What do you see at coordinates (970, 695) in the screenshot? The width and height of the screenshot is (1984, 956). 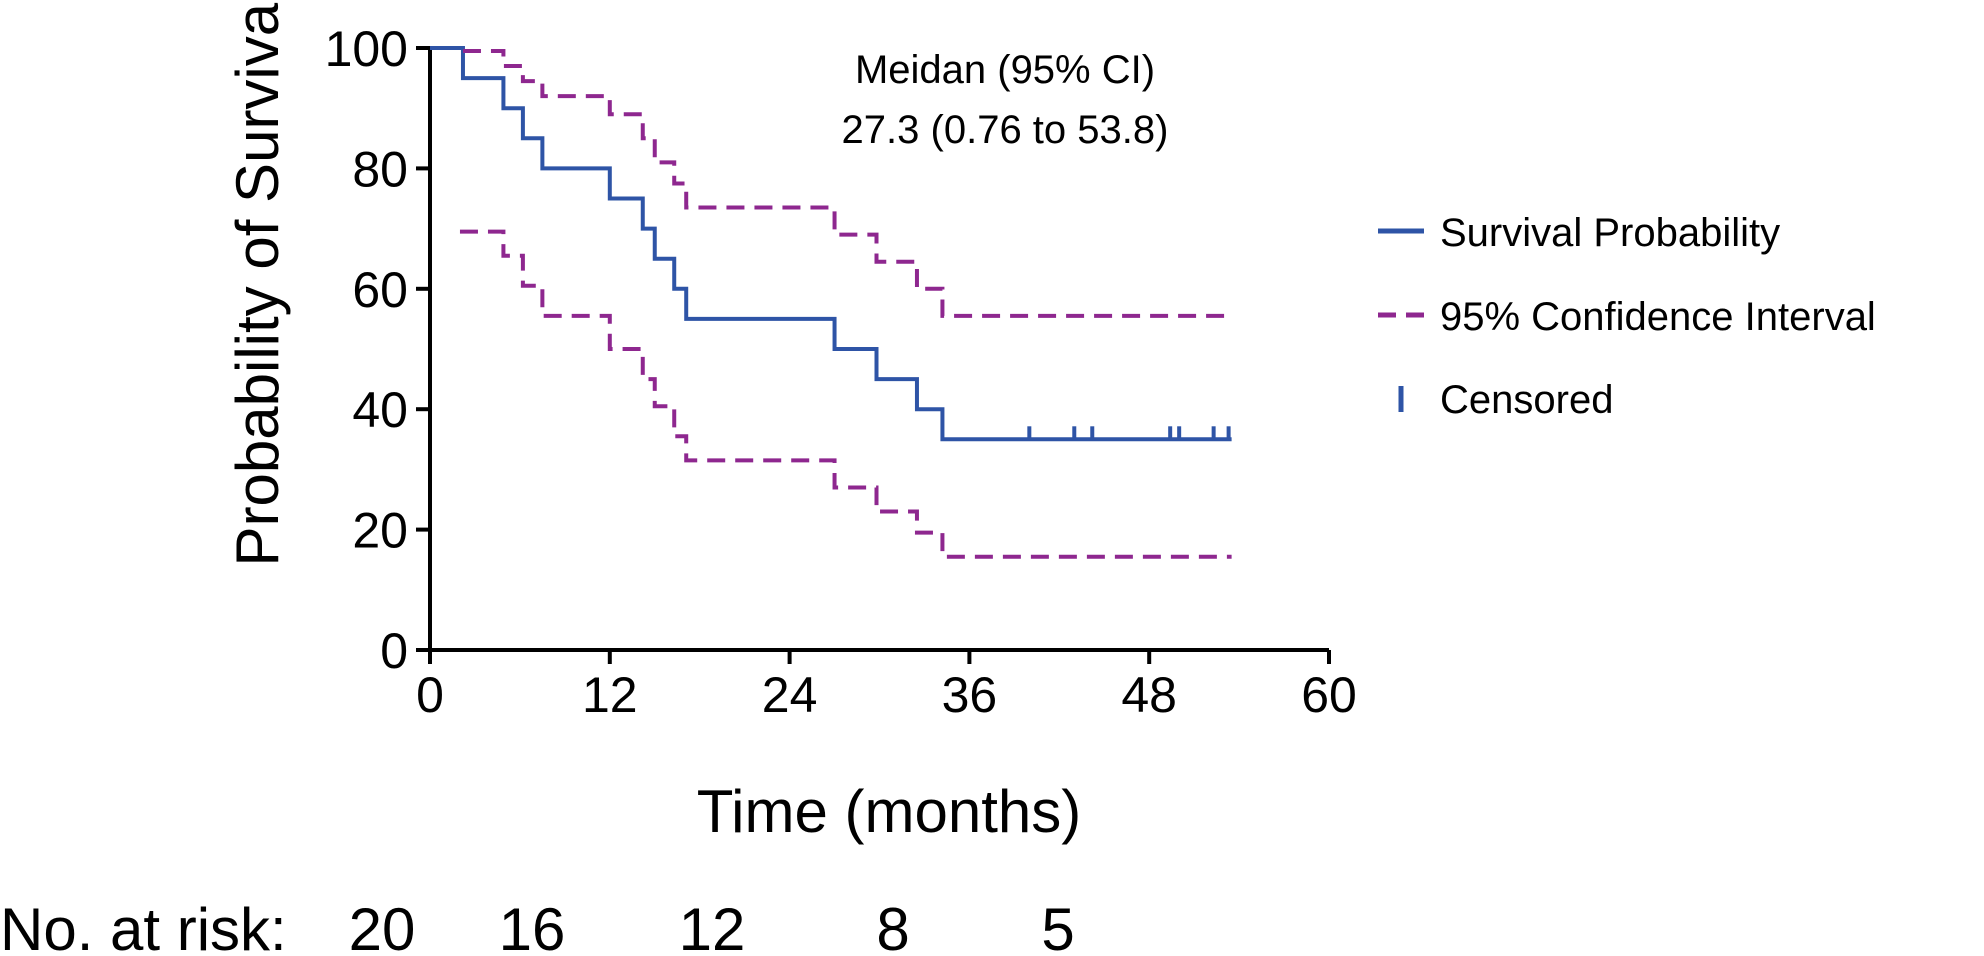 I see `x-tick-label: 36` at bounding box center [970, 695].